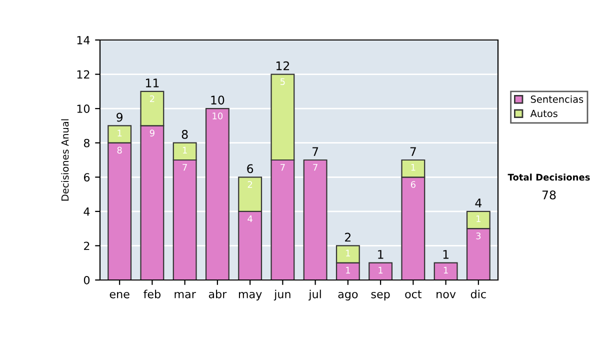 The width and height of the screenshot is (600, 340). What do you see at coordinates (549, 195) in the screenshot?
I see `text: 78` at bounding box center [549, 195].